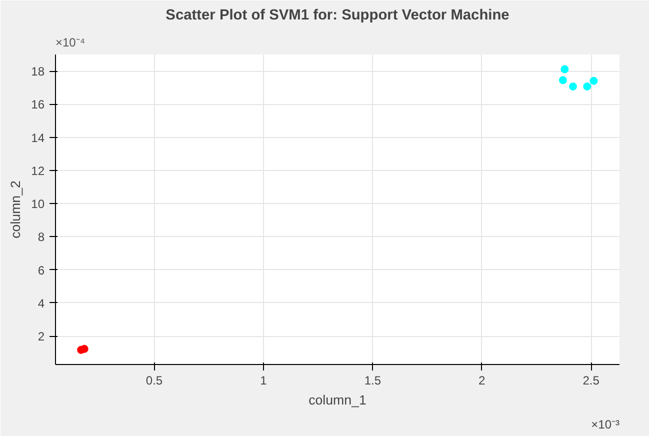 The height and width of the screenshot is (436, 649). I want to click on text: ×10⁻³, so click(605, 425).